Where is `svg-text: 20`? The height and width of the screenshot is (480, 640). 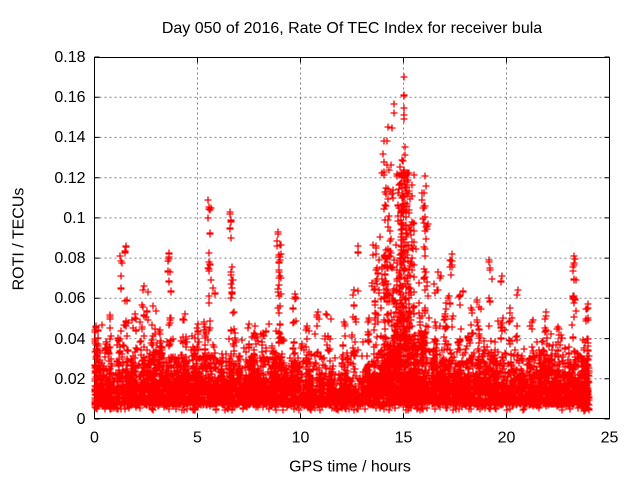 svg-text: 20 is located at coordinates (507, 438).